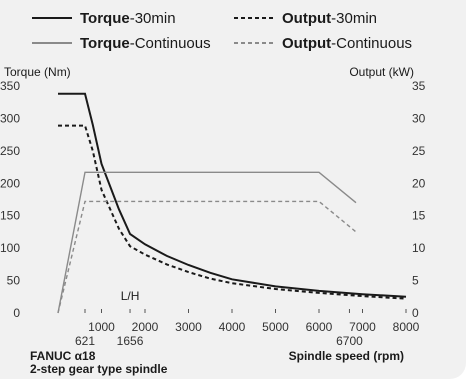 This screenshot has width=472, height=379. What do you see at coordinates (10, 151) in the screenshot?
I see `y-left-tick-label: 250` at bounding box center [10, 151].